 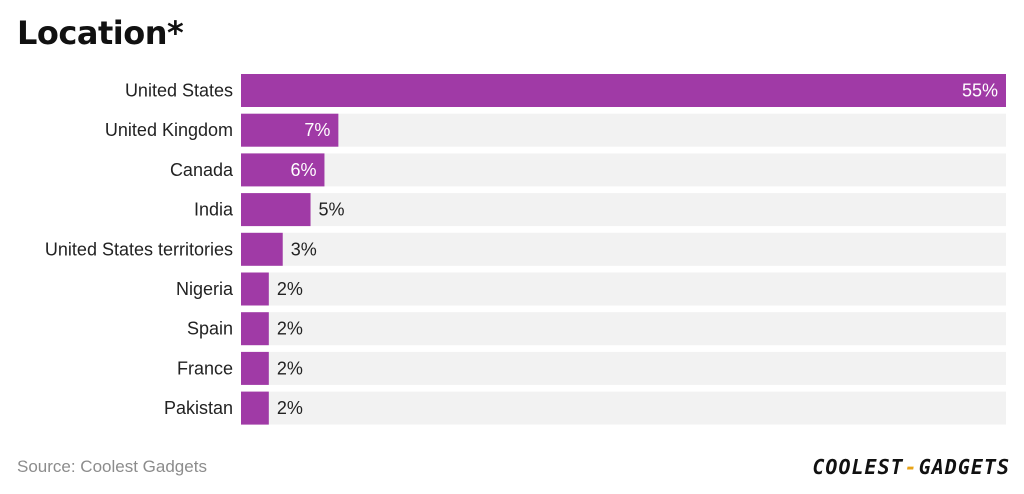 What do you see at coordinates (964, 467) in the screenshot?
I see `brand-logo-right: GADGETS` at bounding box center [964, 467].